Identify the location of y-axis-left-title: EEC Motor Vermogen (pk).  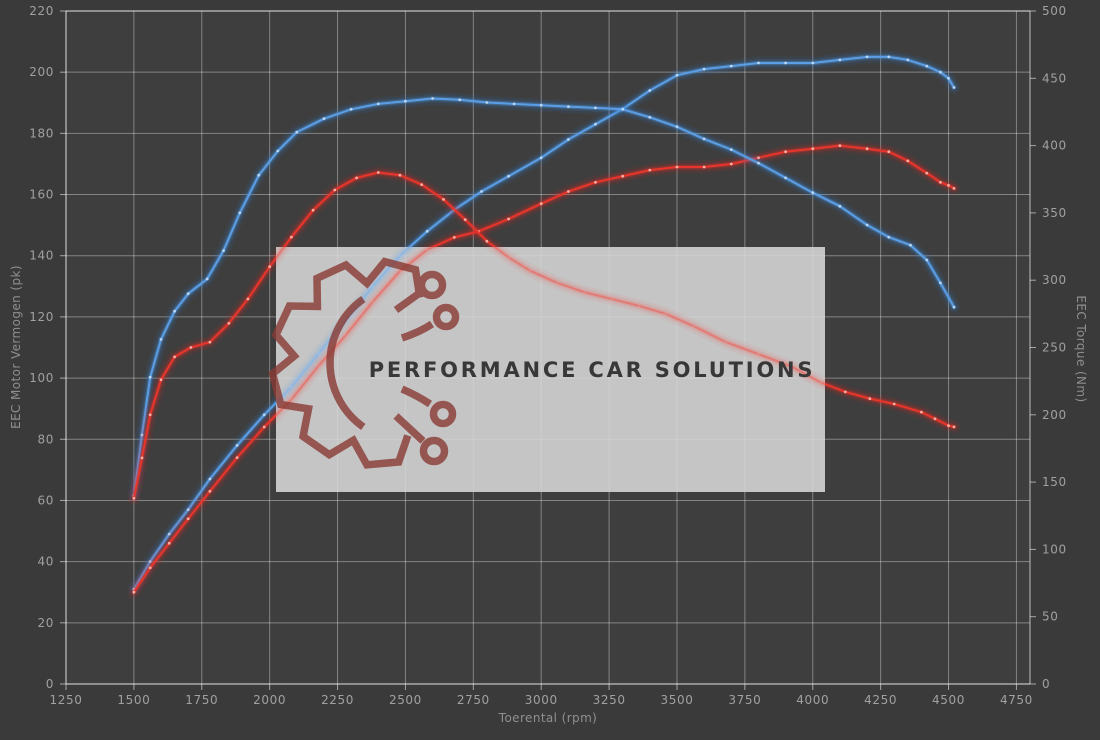
(16, 347).